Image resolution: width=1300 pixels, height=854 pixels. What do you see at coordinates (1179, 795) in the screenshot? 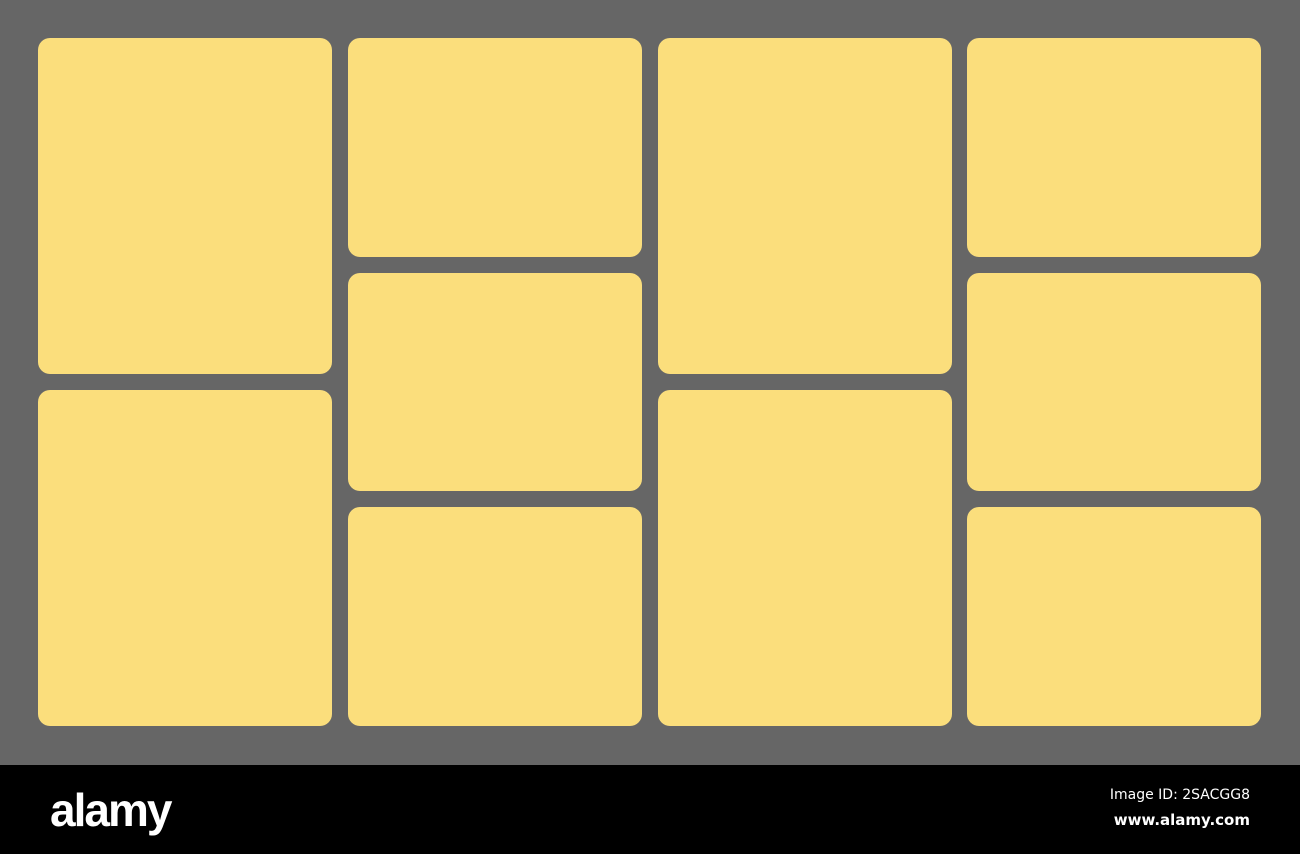
I see `image-id: Image ID: 2SACGG8` at bounding box center [1179, 795].